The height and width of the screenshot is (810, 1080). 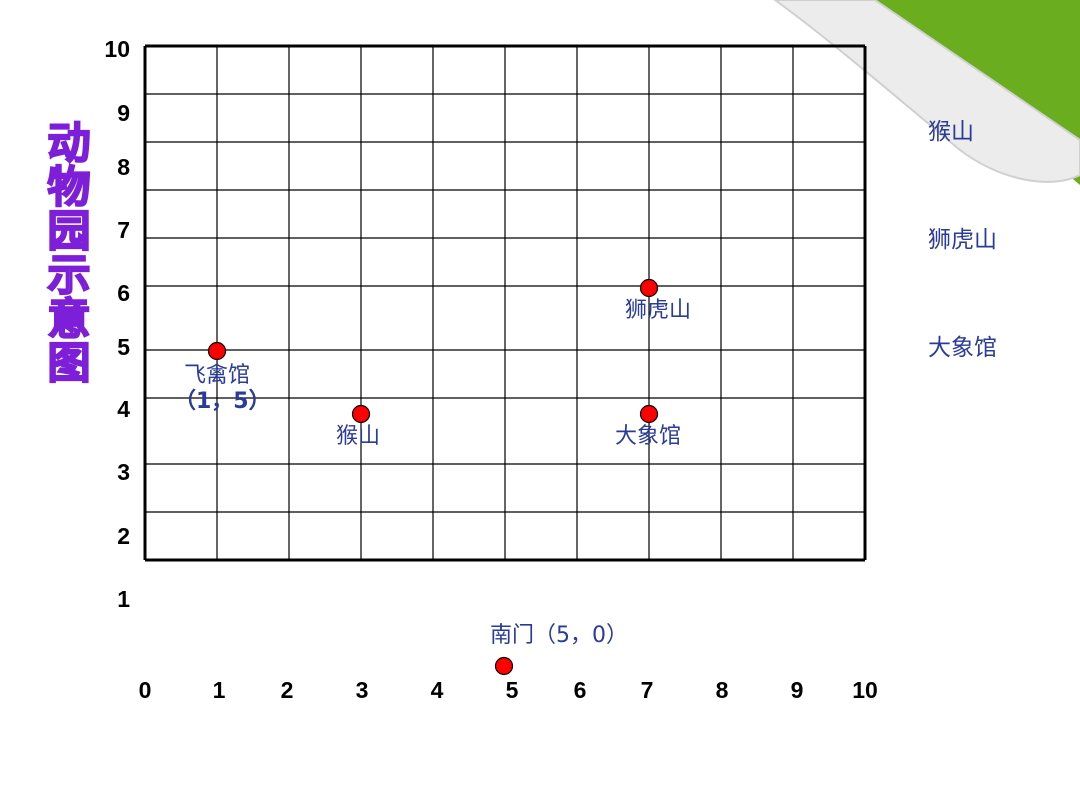 I want to click on y-tick-label: 2, so click(x=123, y=536).